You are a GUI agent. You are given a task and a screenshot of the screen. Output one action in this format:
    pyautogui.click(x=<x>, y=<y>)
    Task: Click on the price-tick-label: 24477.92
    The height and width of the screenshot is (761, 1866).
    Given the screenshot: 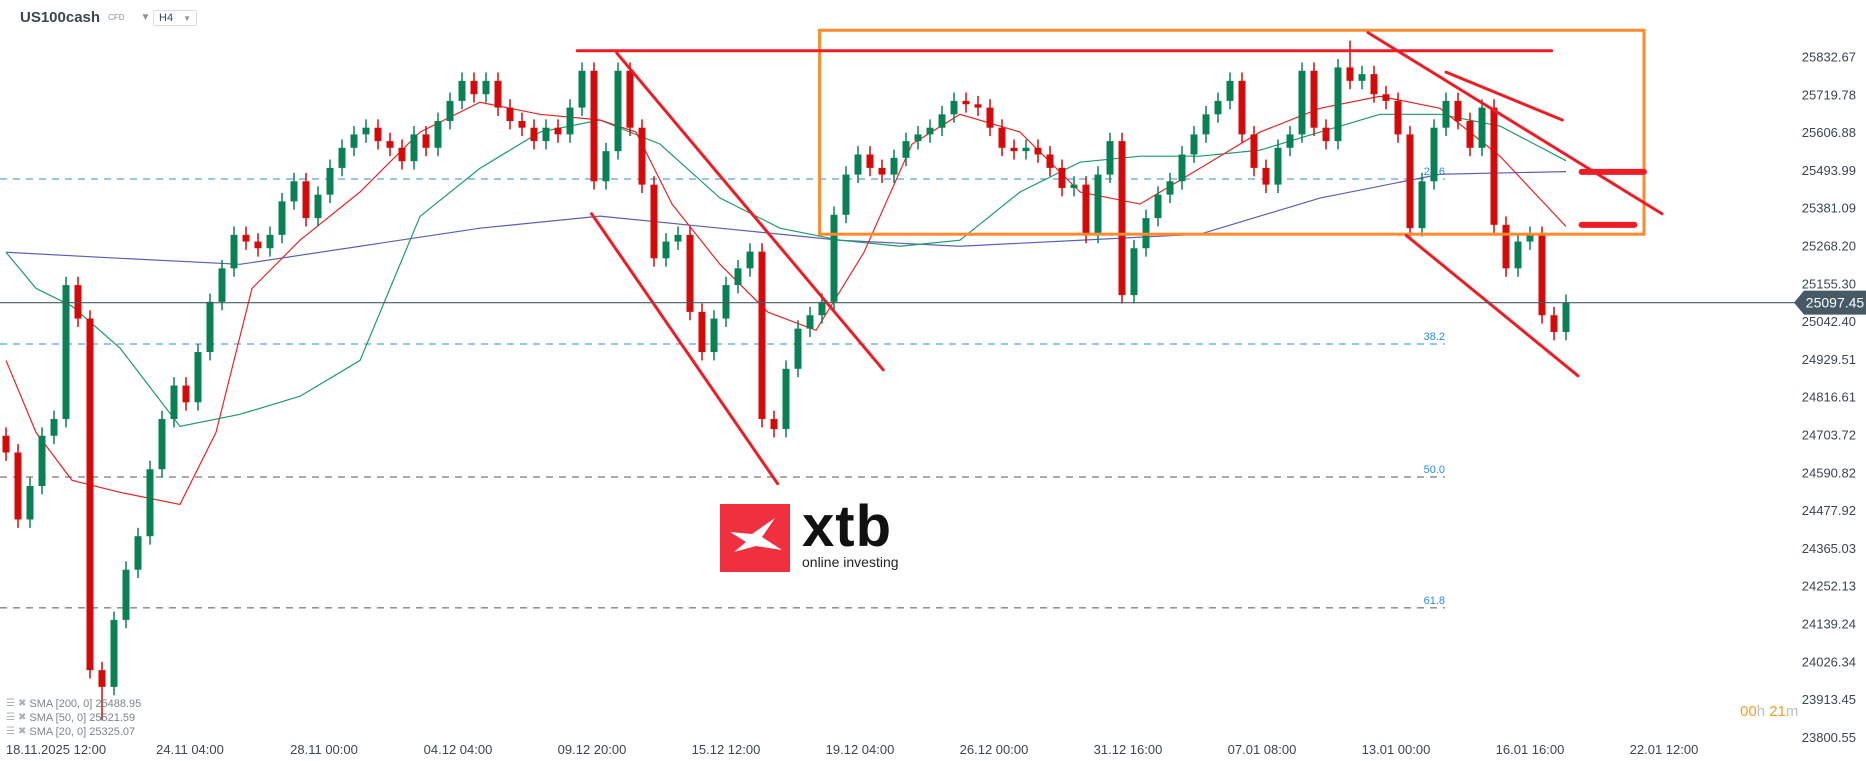 What is the action you would take?
    pyautogui.click(x=1829, y=510)
    